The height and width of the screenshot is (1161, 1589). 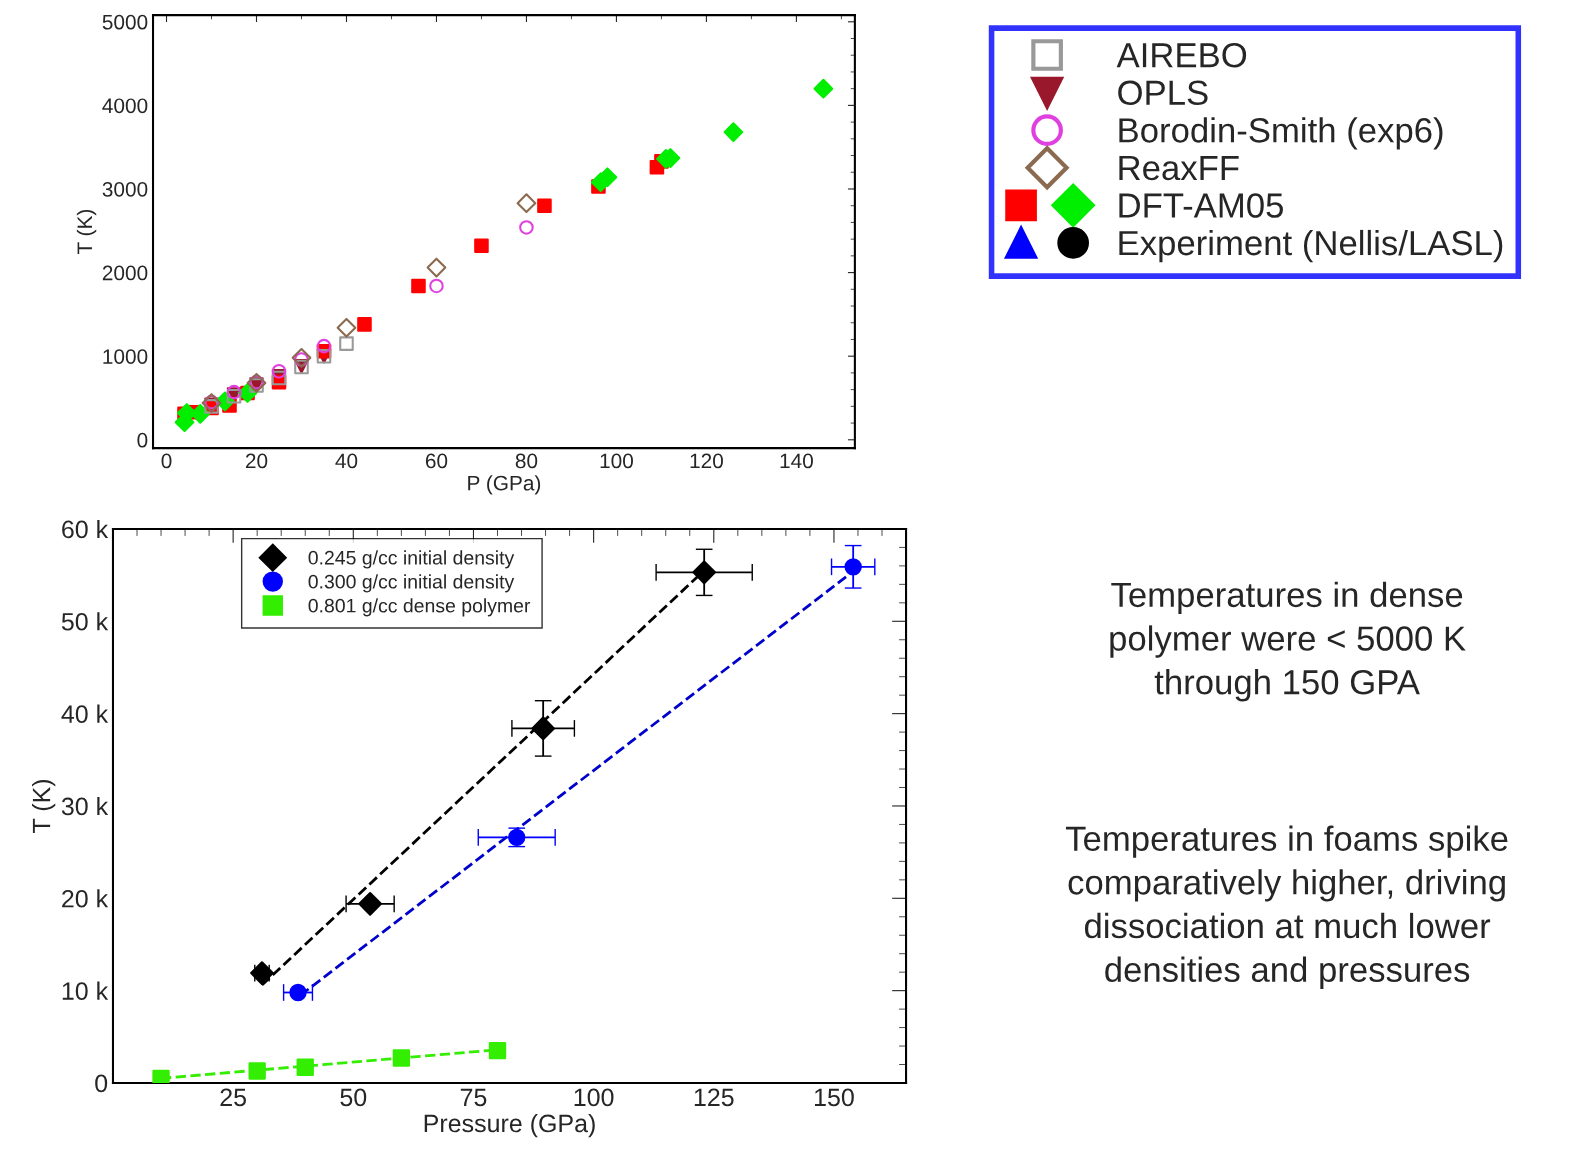 I want to click on y-tick-label: 3000, so click(x=125, y=189).